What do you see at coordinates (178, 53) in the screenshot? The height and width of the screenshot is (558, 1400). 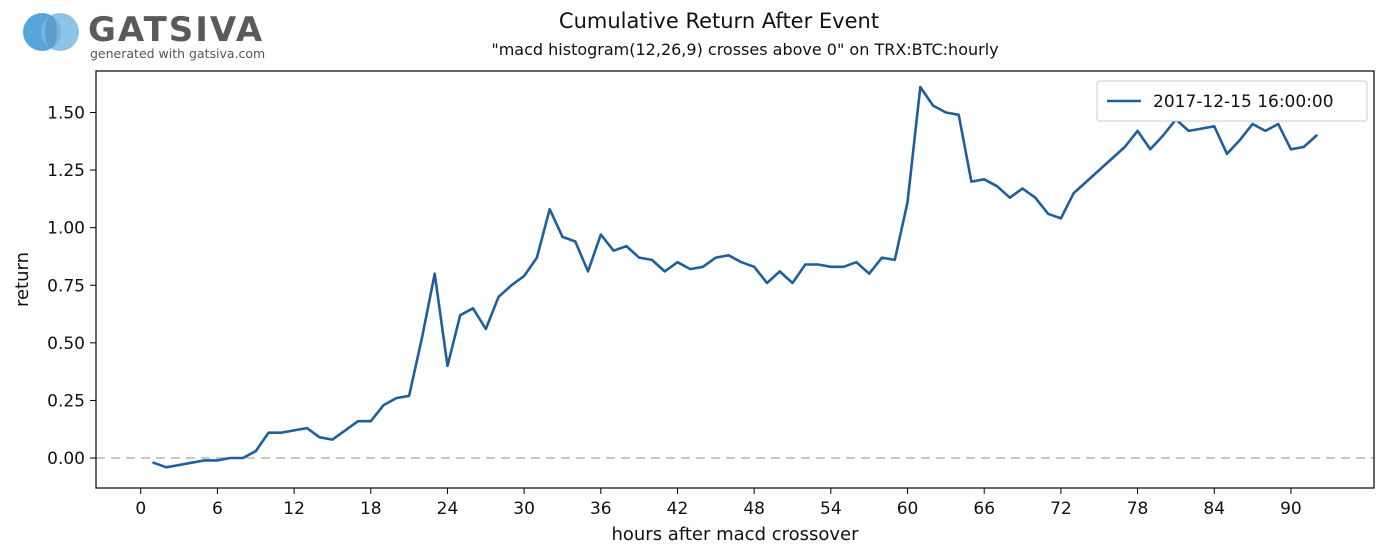 I see `logo-tagline: generated with gatsiva.com` at bounding box center [178, 53].